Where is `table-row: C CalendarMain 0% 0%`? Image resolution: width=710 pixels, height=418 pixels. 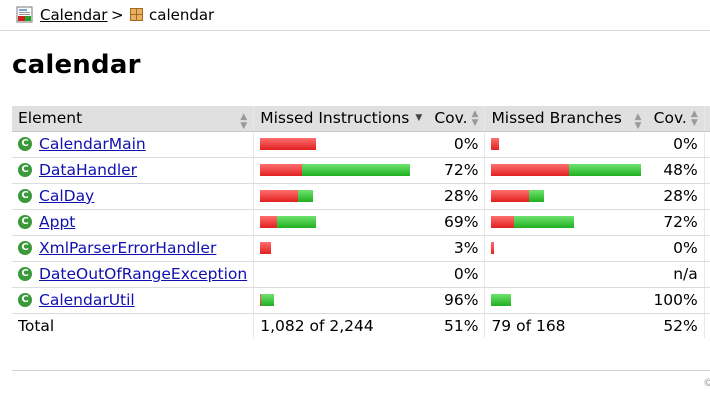 table-row: C CalendarMain 0% 0% is located at coordinates (361, 144).